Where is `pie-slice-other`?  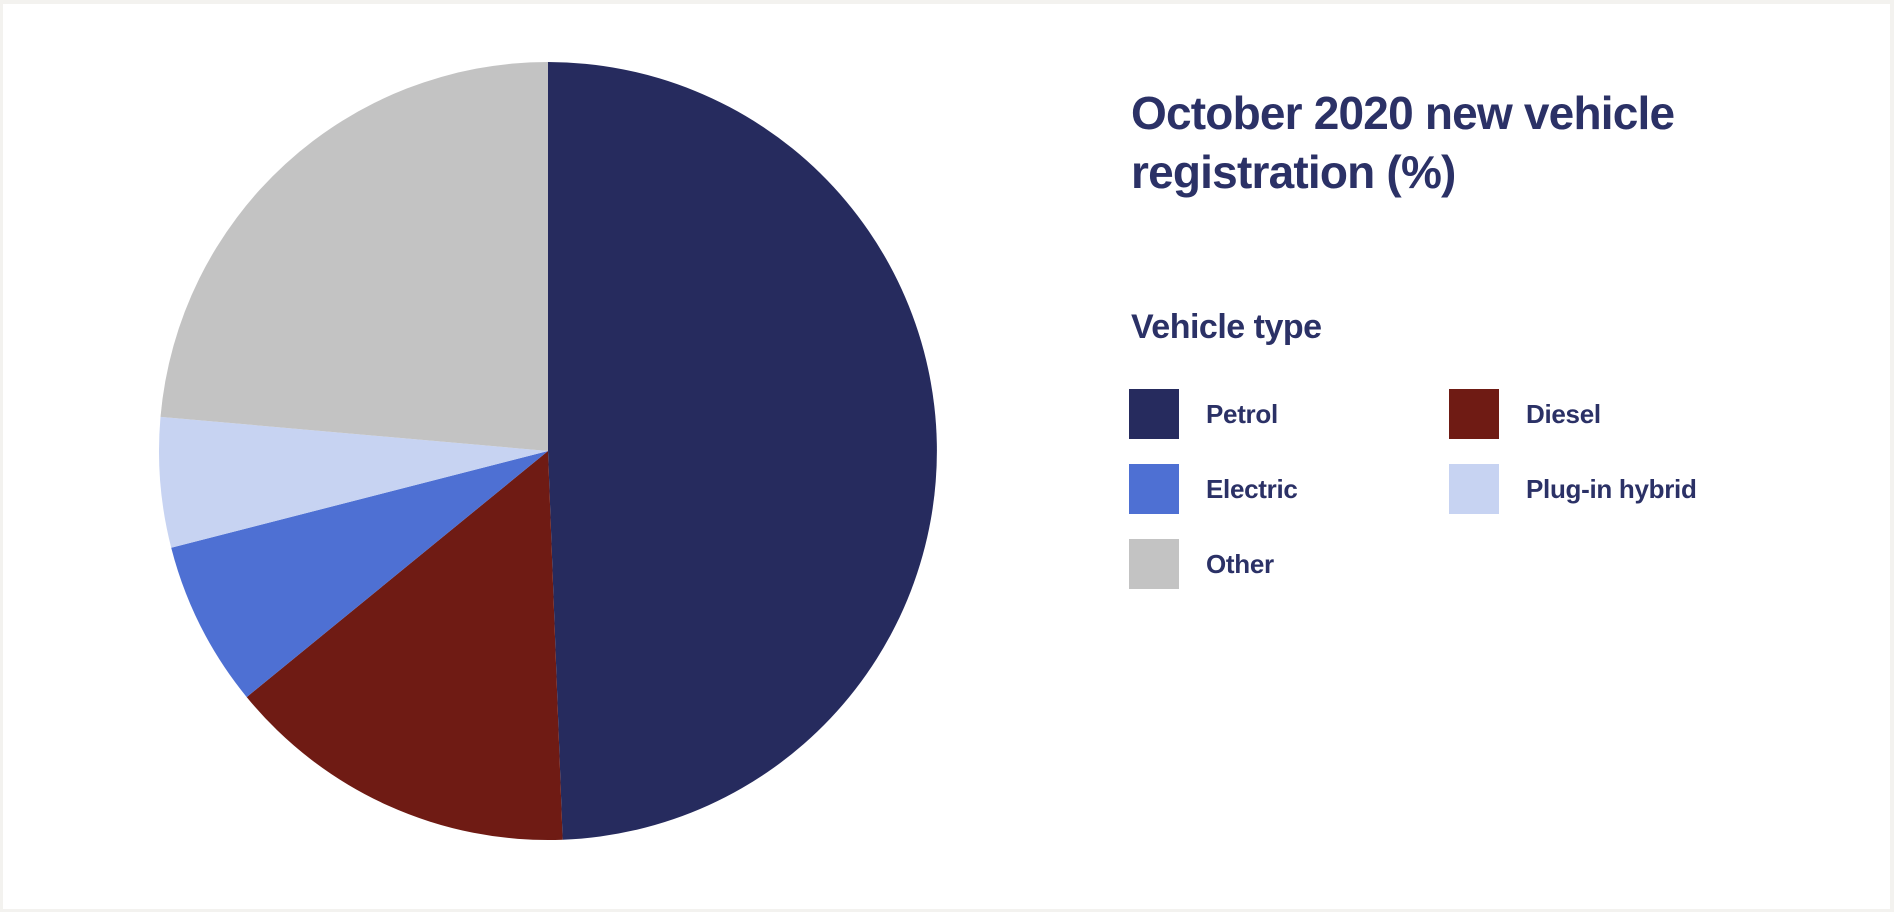 pie-slice-other is located at coordinates (354, 256).